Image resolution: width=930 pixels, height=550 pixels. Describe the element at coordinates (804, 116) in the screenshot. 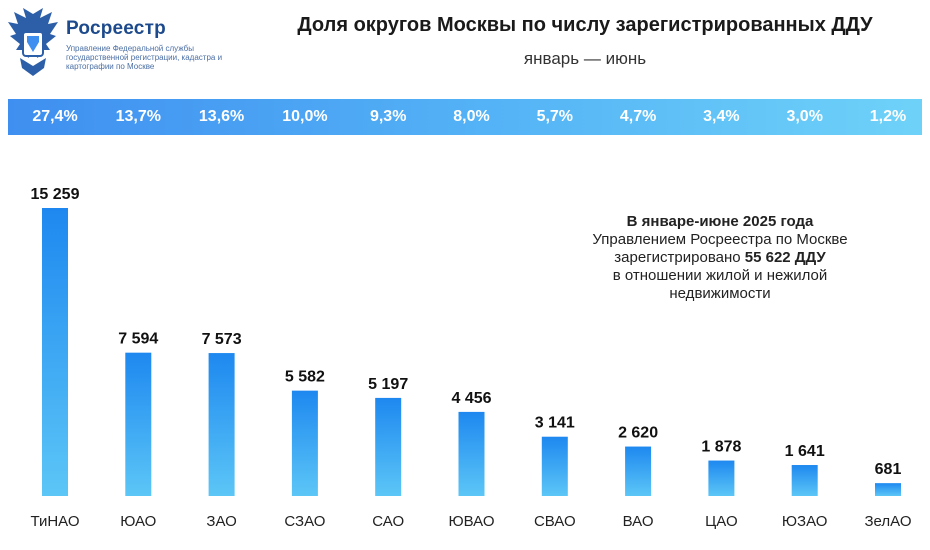

I see `share-label: 3,0%` at that location.